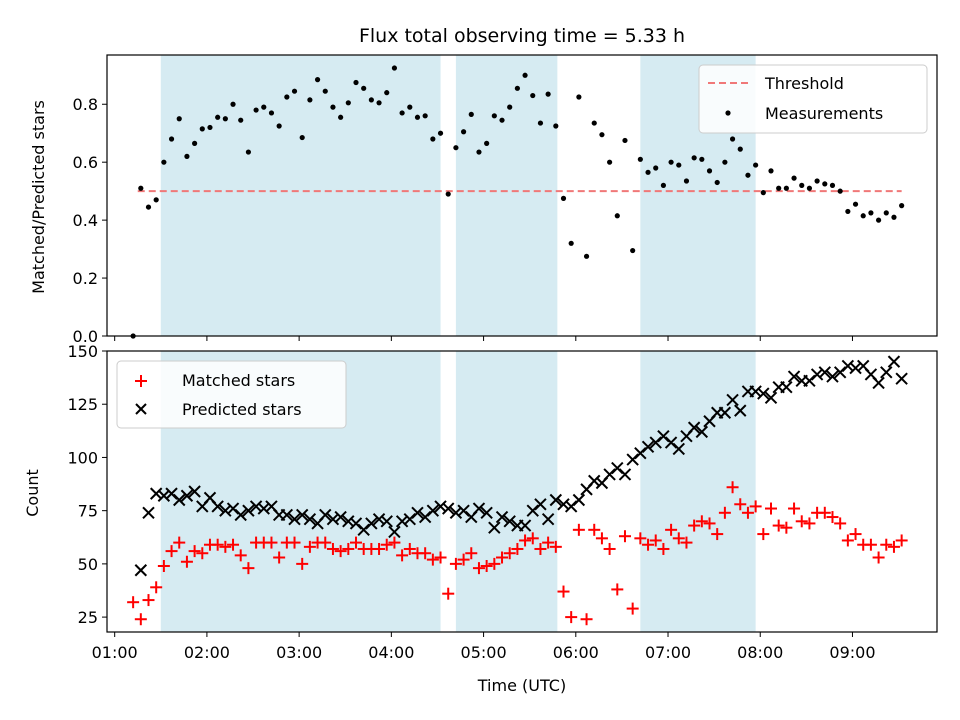 This screenshot has height=720, width=960. I want to click on legend-matched-label: Matched stars, so click(238, 380).